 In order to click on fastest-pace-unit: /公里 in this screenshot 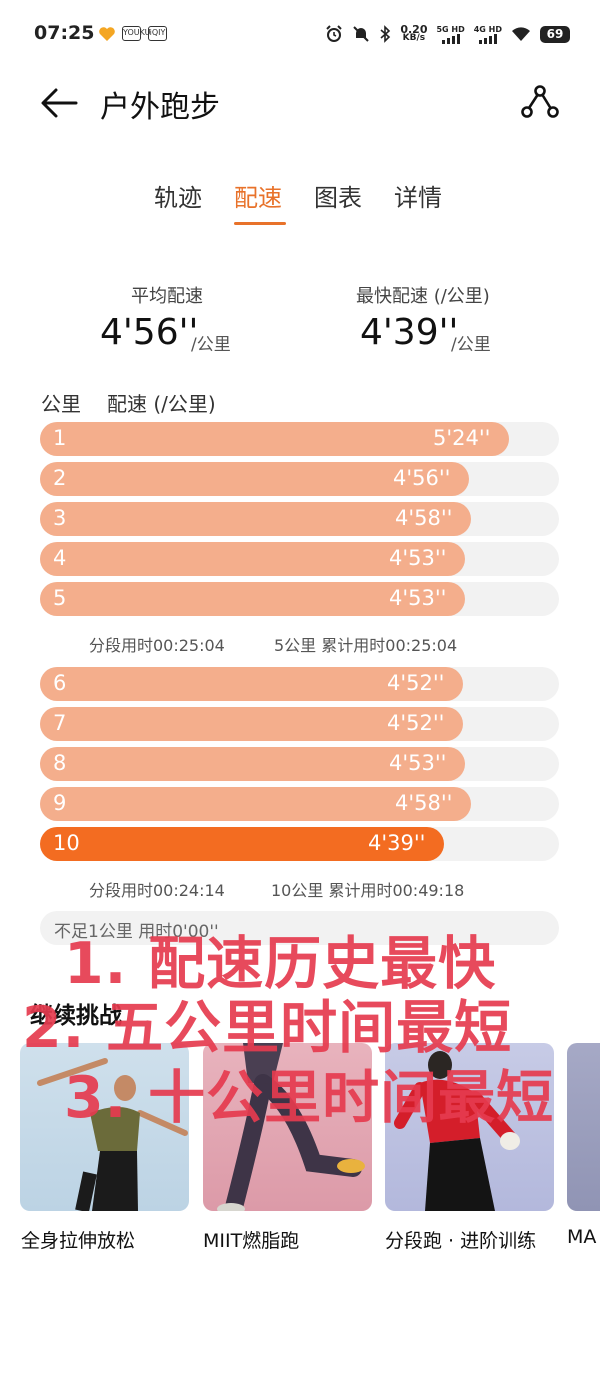, I will do `click(471, 345)`.